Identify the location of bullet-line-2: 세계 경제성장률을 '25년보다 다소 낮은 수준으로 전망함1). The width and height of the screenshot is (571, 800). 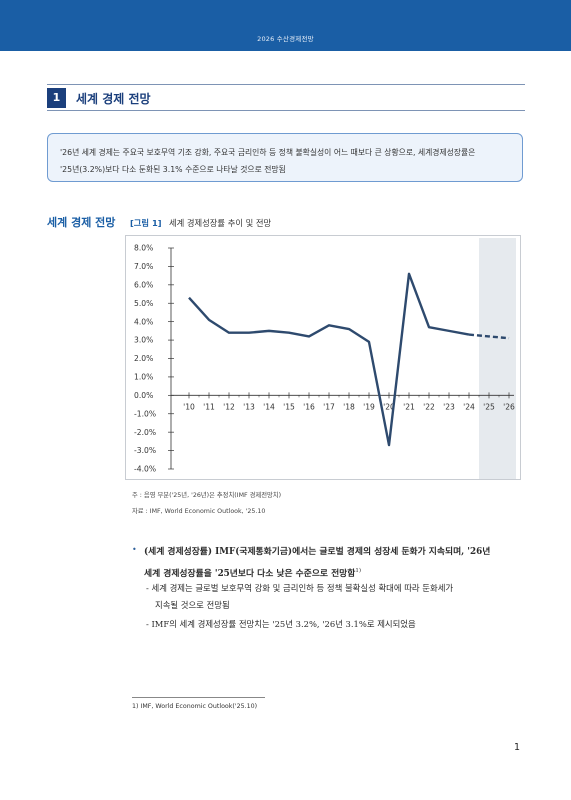
(317, 573).